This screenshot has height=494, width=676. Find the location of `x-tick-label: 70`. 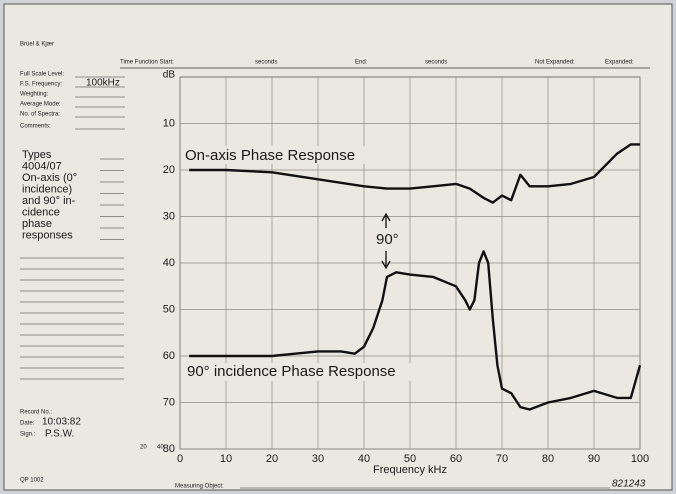

x-tick-label: 70 is located at coordinates (502, 459).